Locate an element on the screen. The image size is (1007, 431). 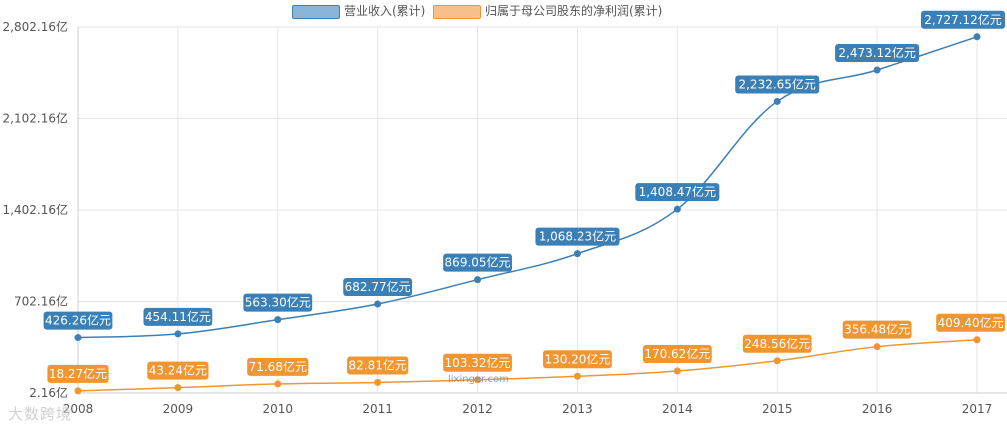
data-label: 356.48亿元 is located at coordinates (877, 329).